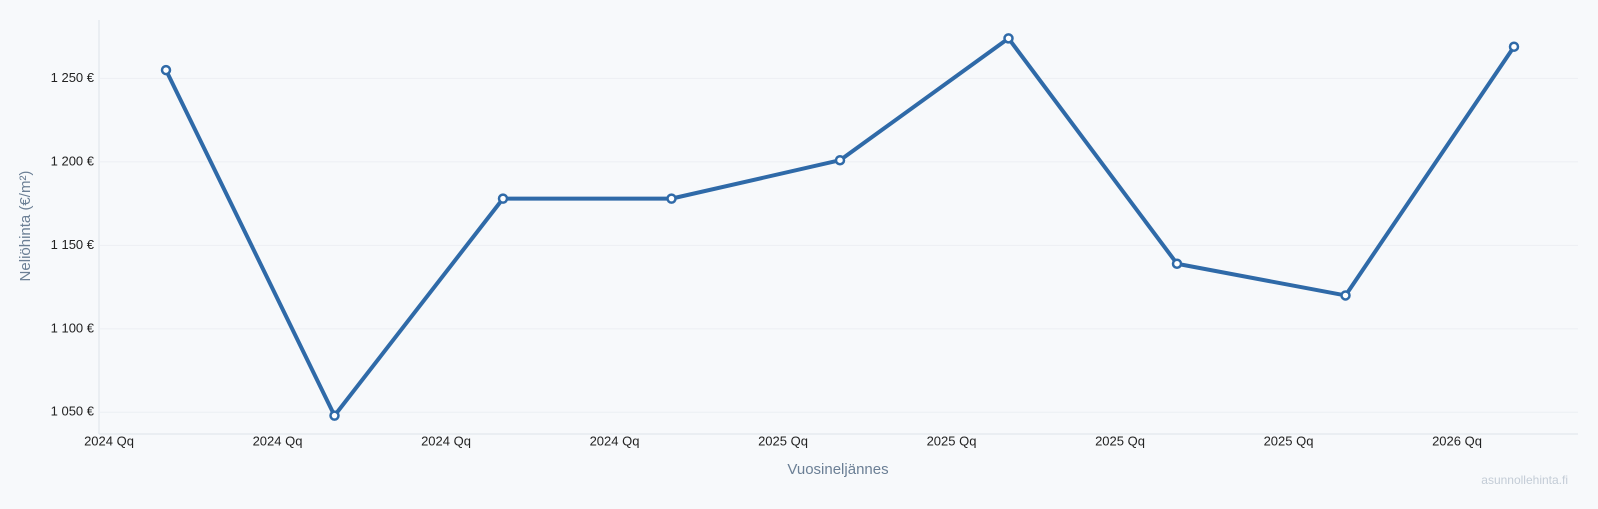 The image size is (1598, 509). Describe the element at coordinates (73, 160) in the screenshot. I see `y-tick-label: 1 200 €` at that location.